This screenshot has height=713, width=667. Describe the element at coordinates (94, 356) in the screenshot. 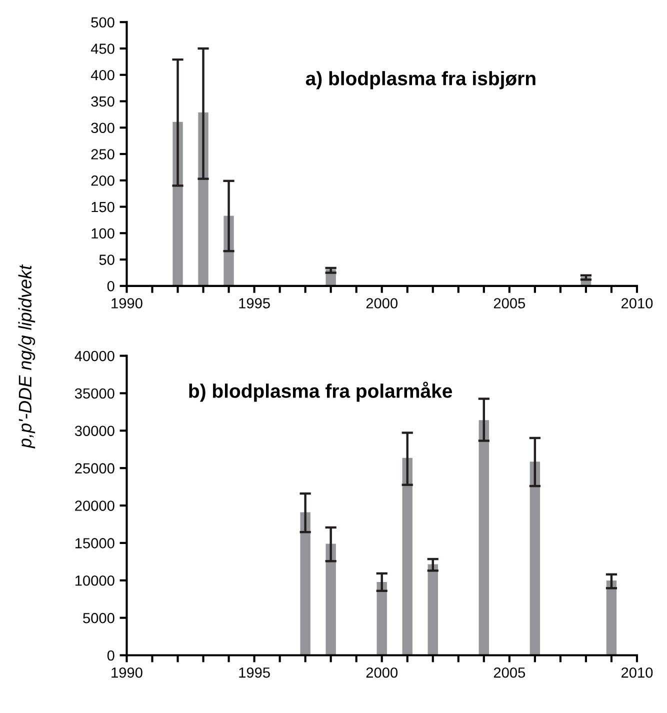

I see `y-tick-label: 40000` at that location.